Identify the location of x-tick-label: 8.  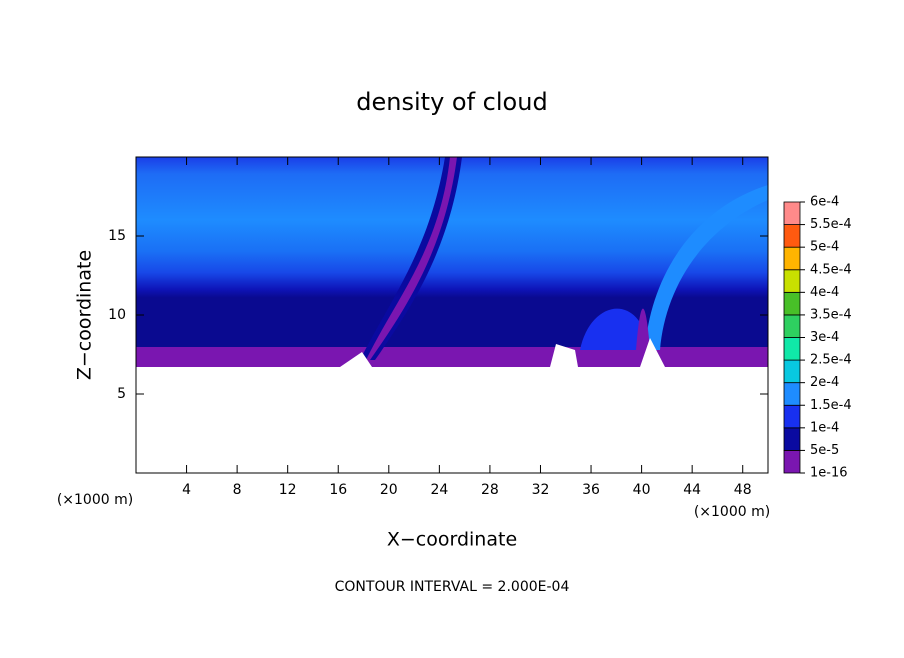
(237, 490).